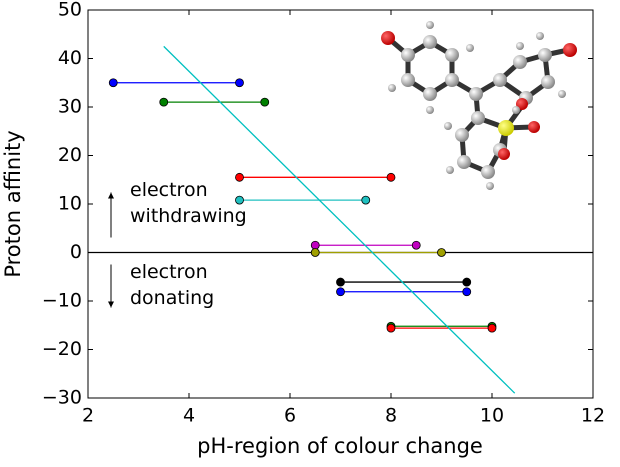  What do you see at coordinates (13, 203) in the screenshot?
I see `y-axis-label: Proton affinity` at bounding box center [13, 203].